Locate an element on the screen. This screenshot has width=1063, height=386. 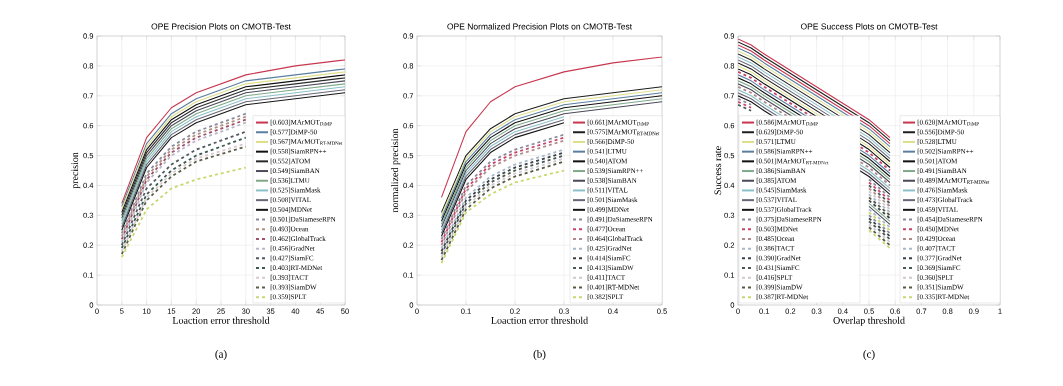
chart-title: OPE Success Plots on CMOTB-Test is located at coordinates (869, 26).